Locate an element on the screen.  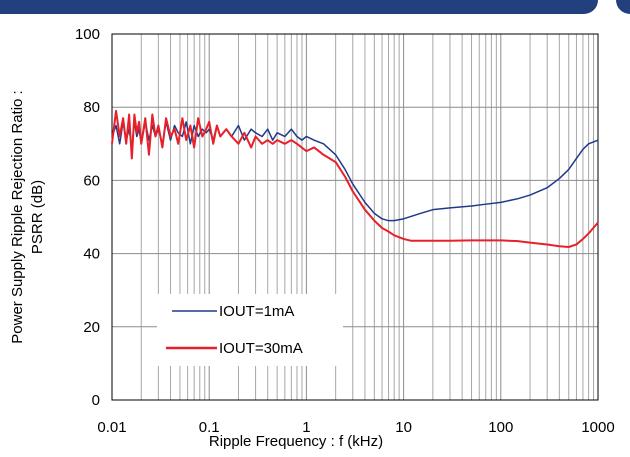
x-tick-label: 1 is located at coordinates (306, 427).